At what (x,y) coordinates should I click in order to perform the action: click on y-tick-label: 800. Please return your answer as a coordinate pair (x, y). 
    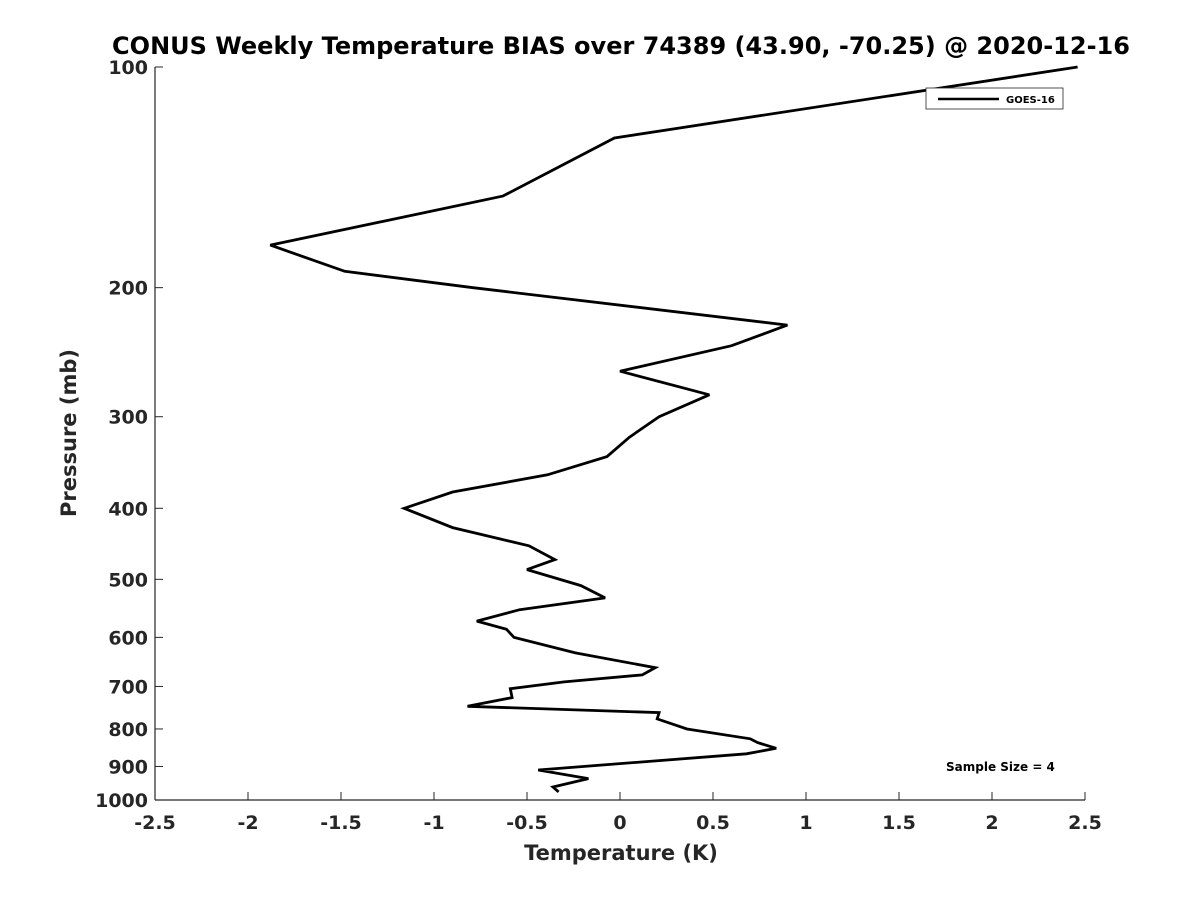
    Looking at the image, I should click on (128, 730).